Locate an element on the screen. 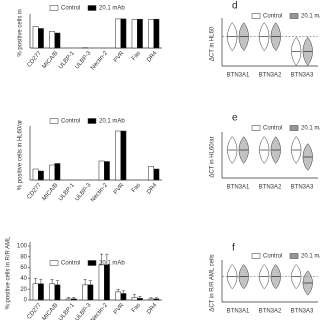  y-tick-label: 60 is located at coordinates (23, 268).